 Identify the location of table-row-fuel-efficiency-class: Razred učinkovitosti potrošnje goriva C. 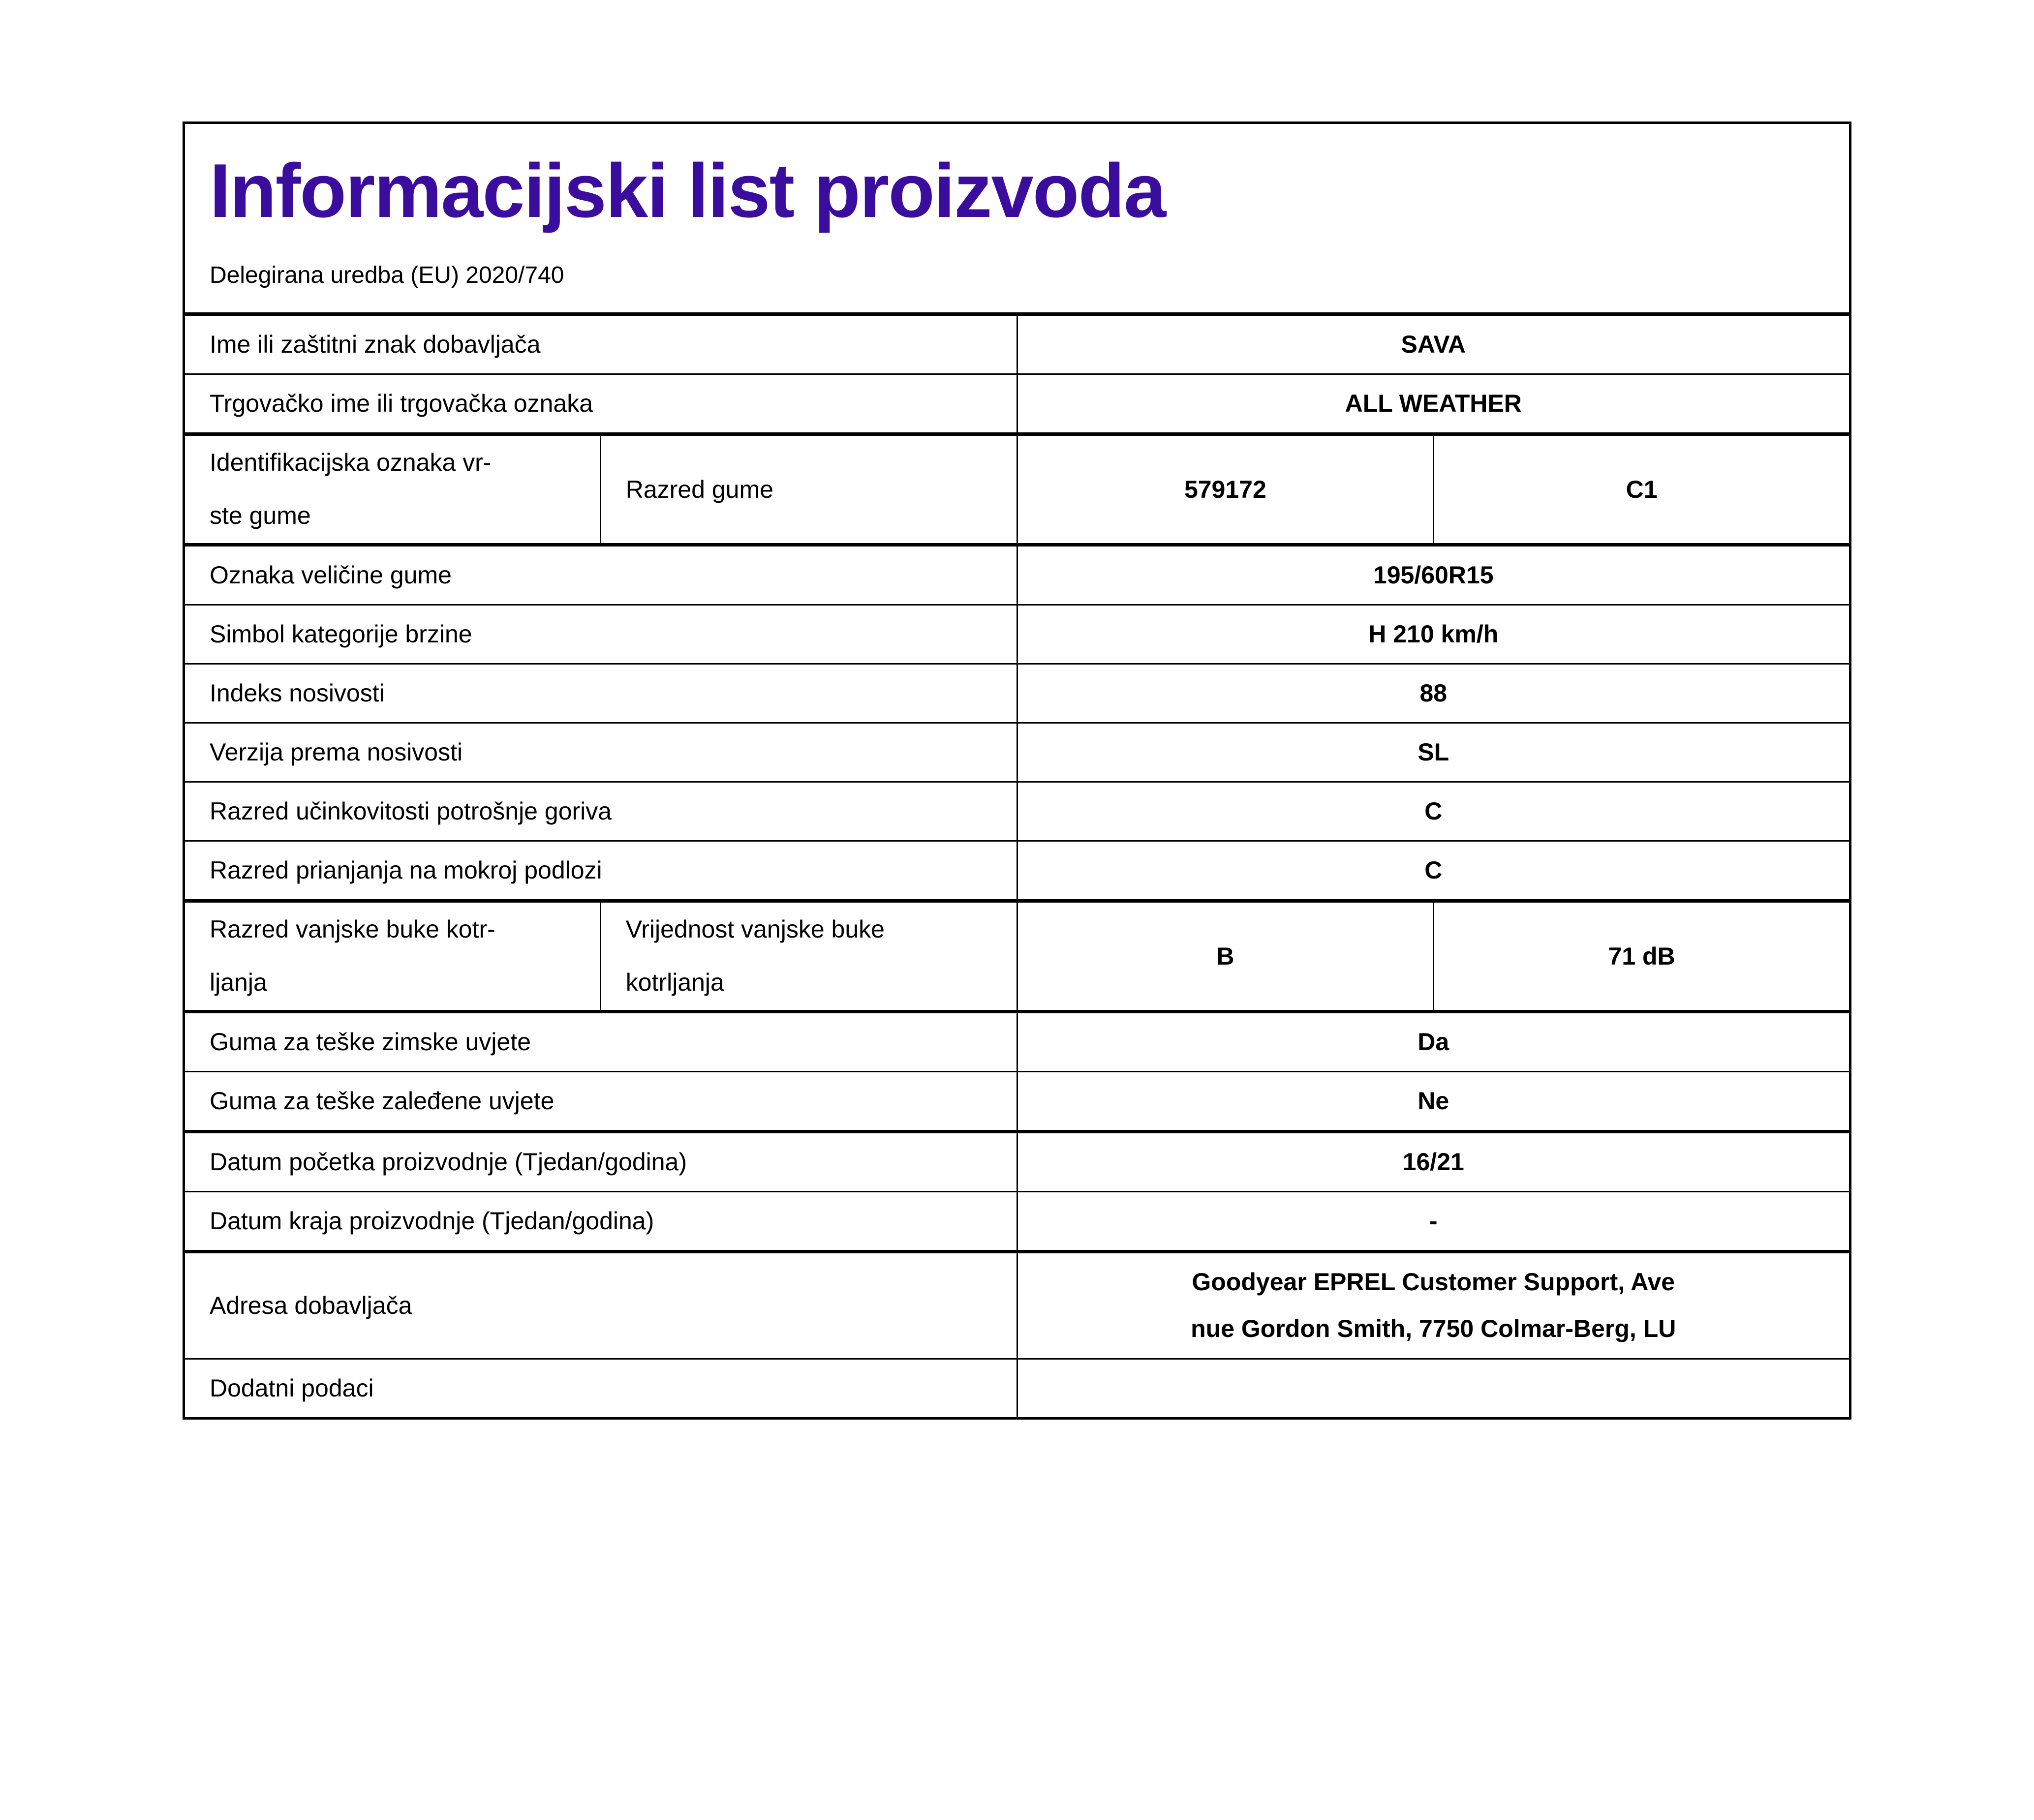
(1017, 811).